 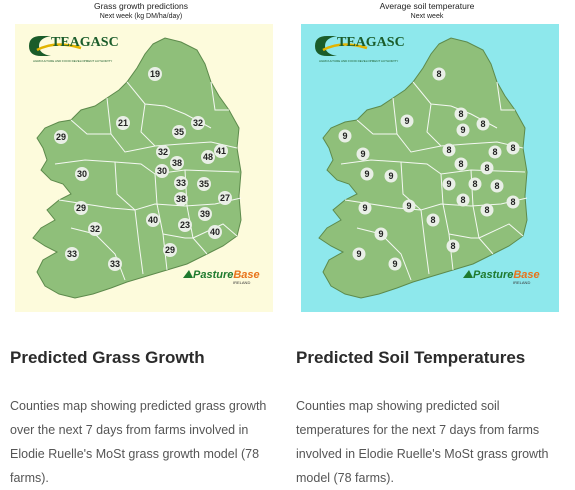 I want to click on svg-text: PastureBase, so click(x=226, y=275).